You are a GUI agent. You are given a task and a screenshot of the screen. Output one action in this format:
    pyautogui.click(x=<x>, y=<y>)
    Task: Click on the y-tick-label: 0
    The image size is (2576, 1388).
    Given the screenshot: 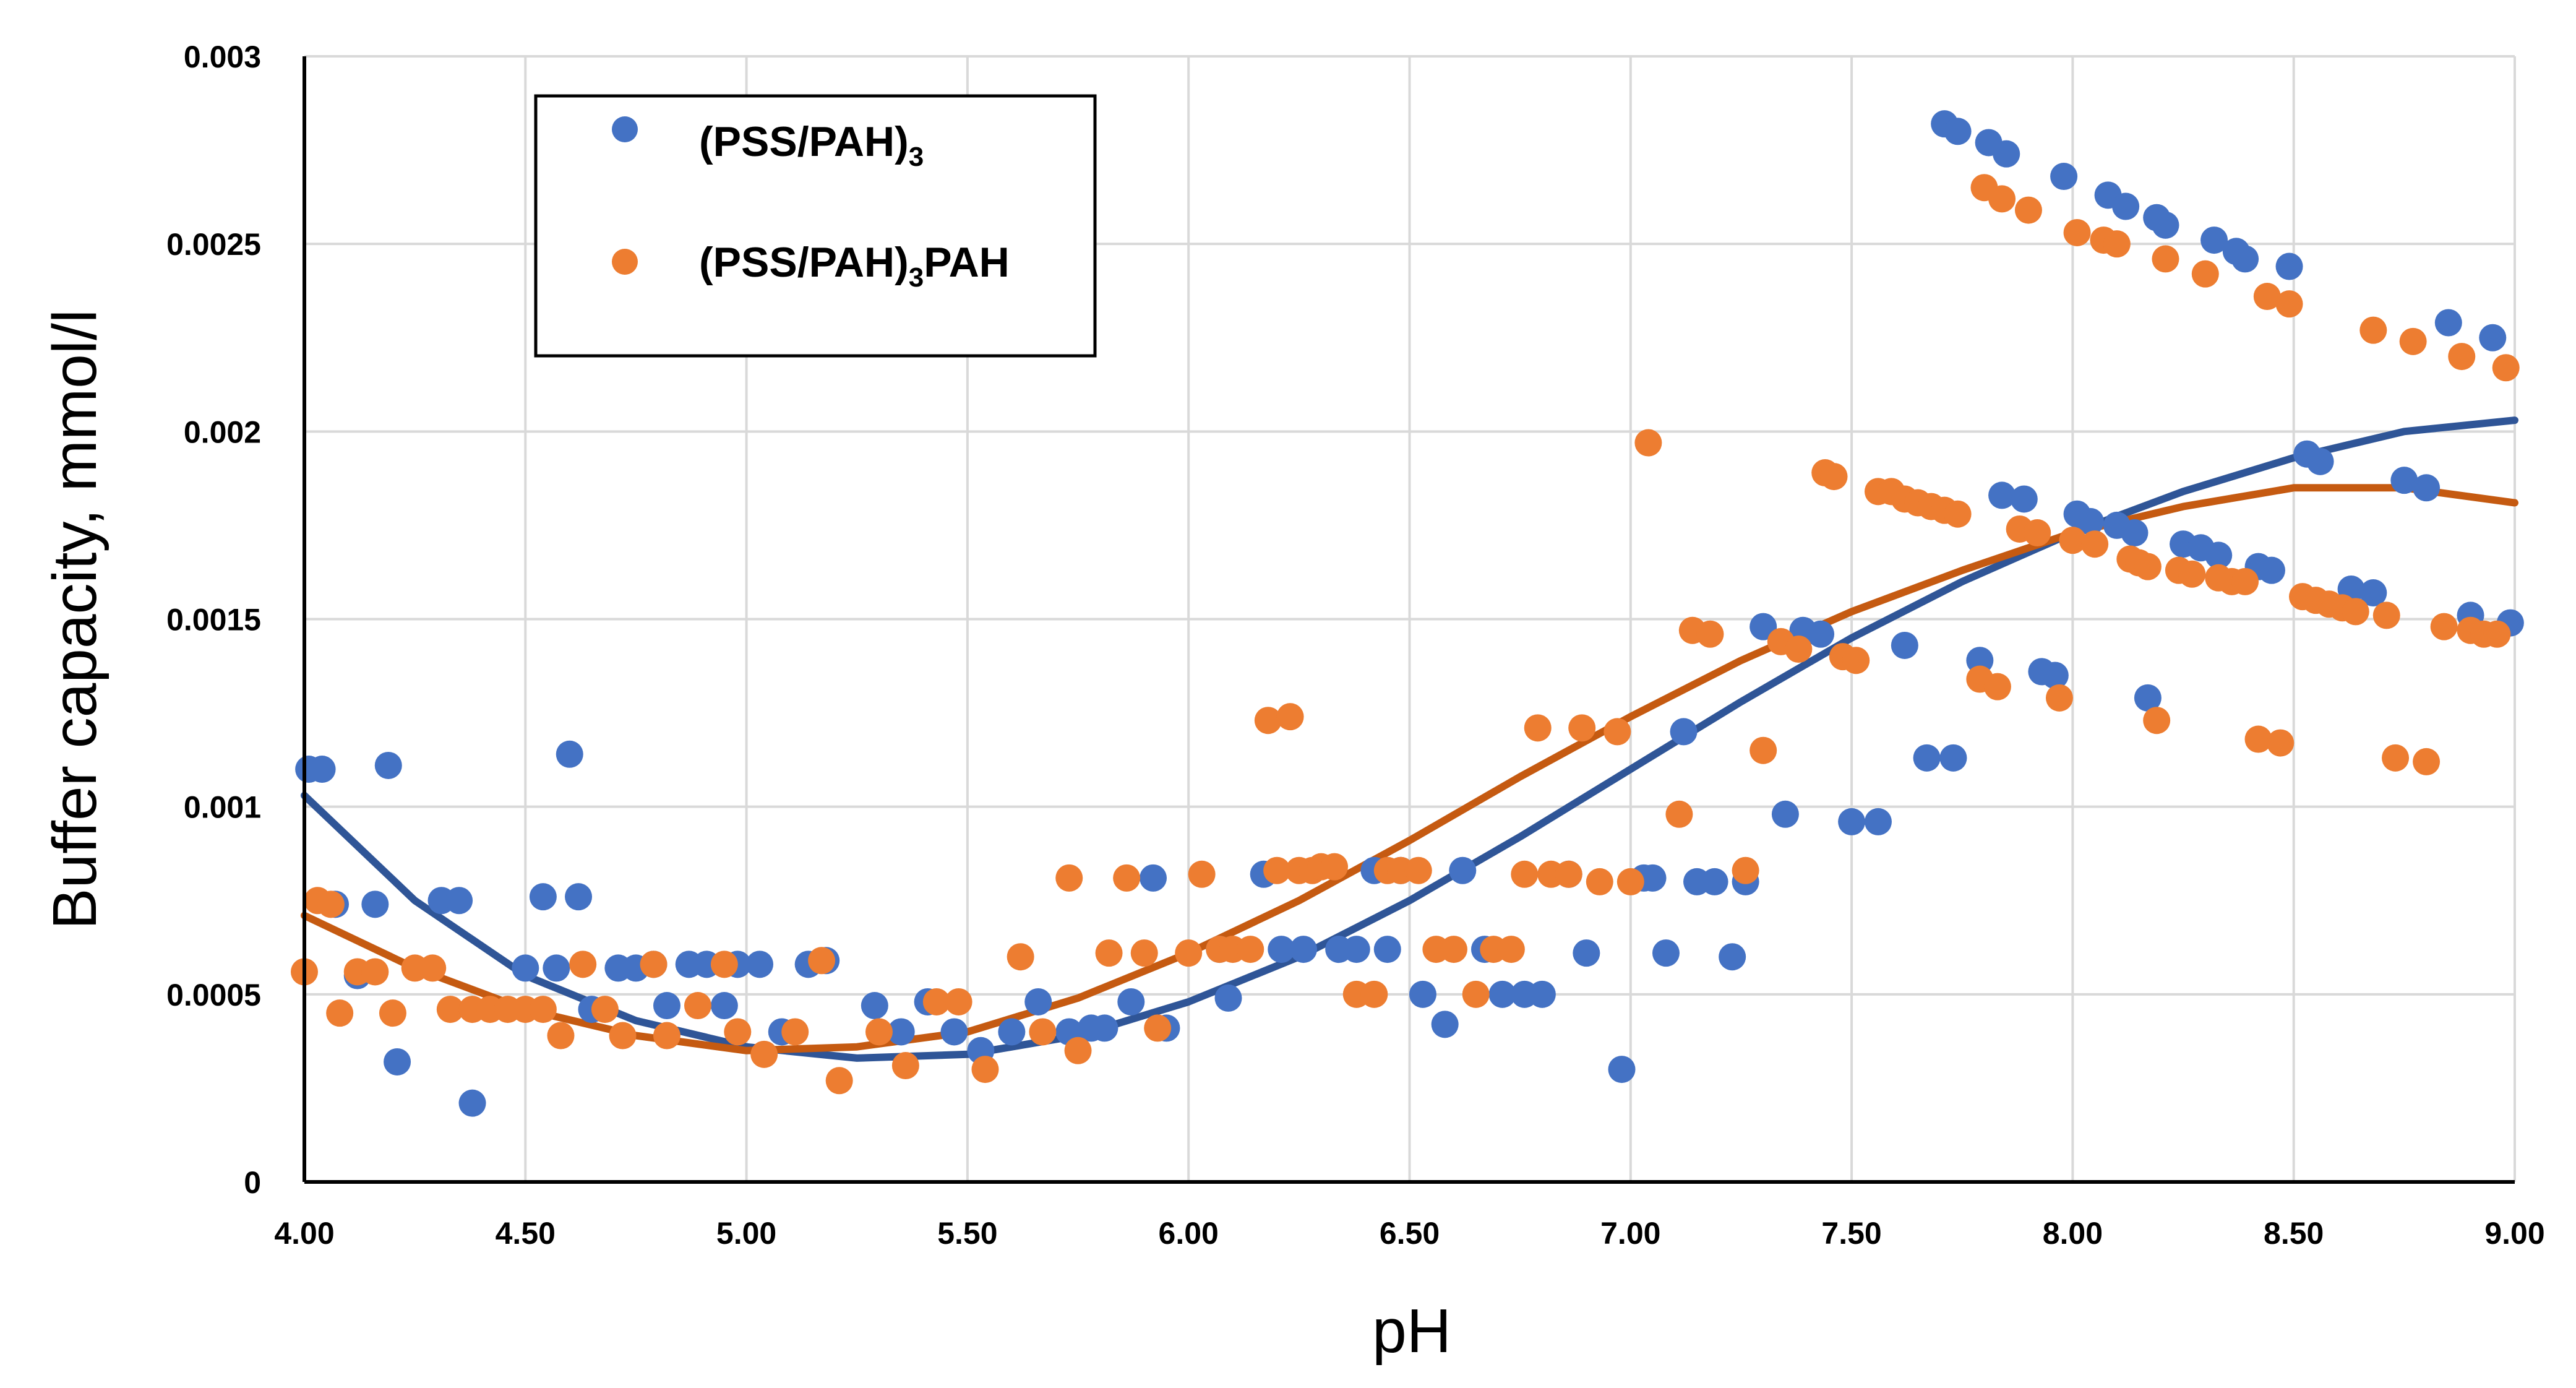 What is the action you would take?
    pyautogui.click(x=252, y=1182)
    